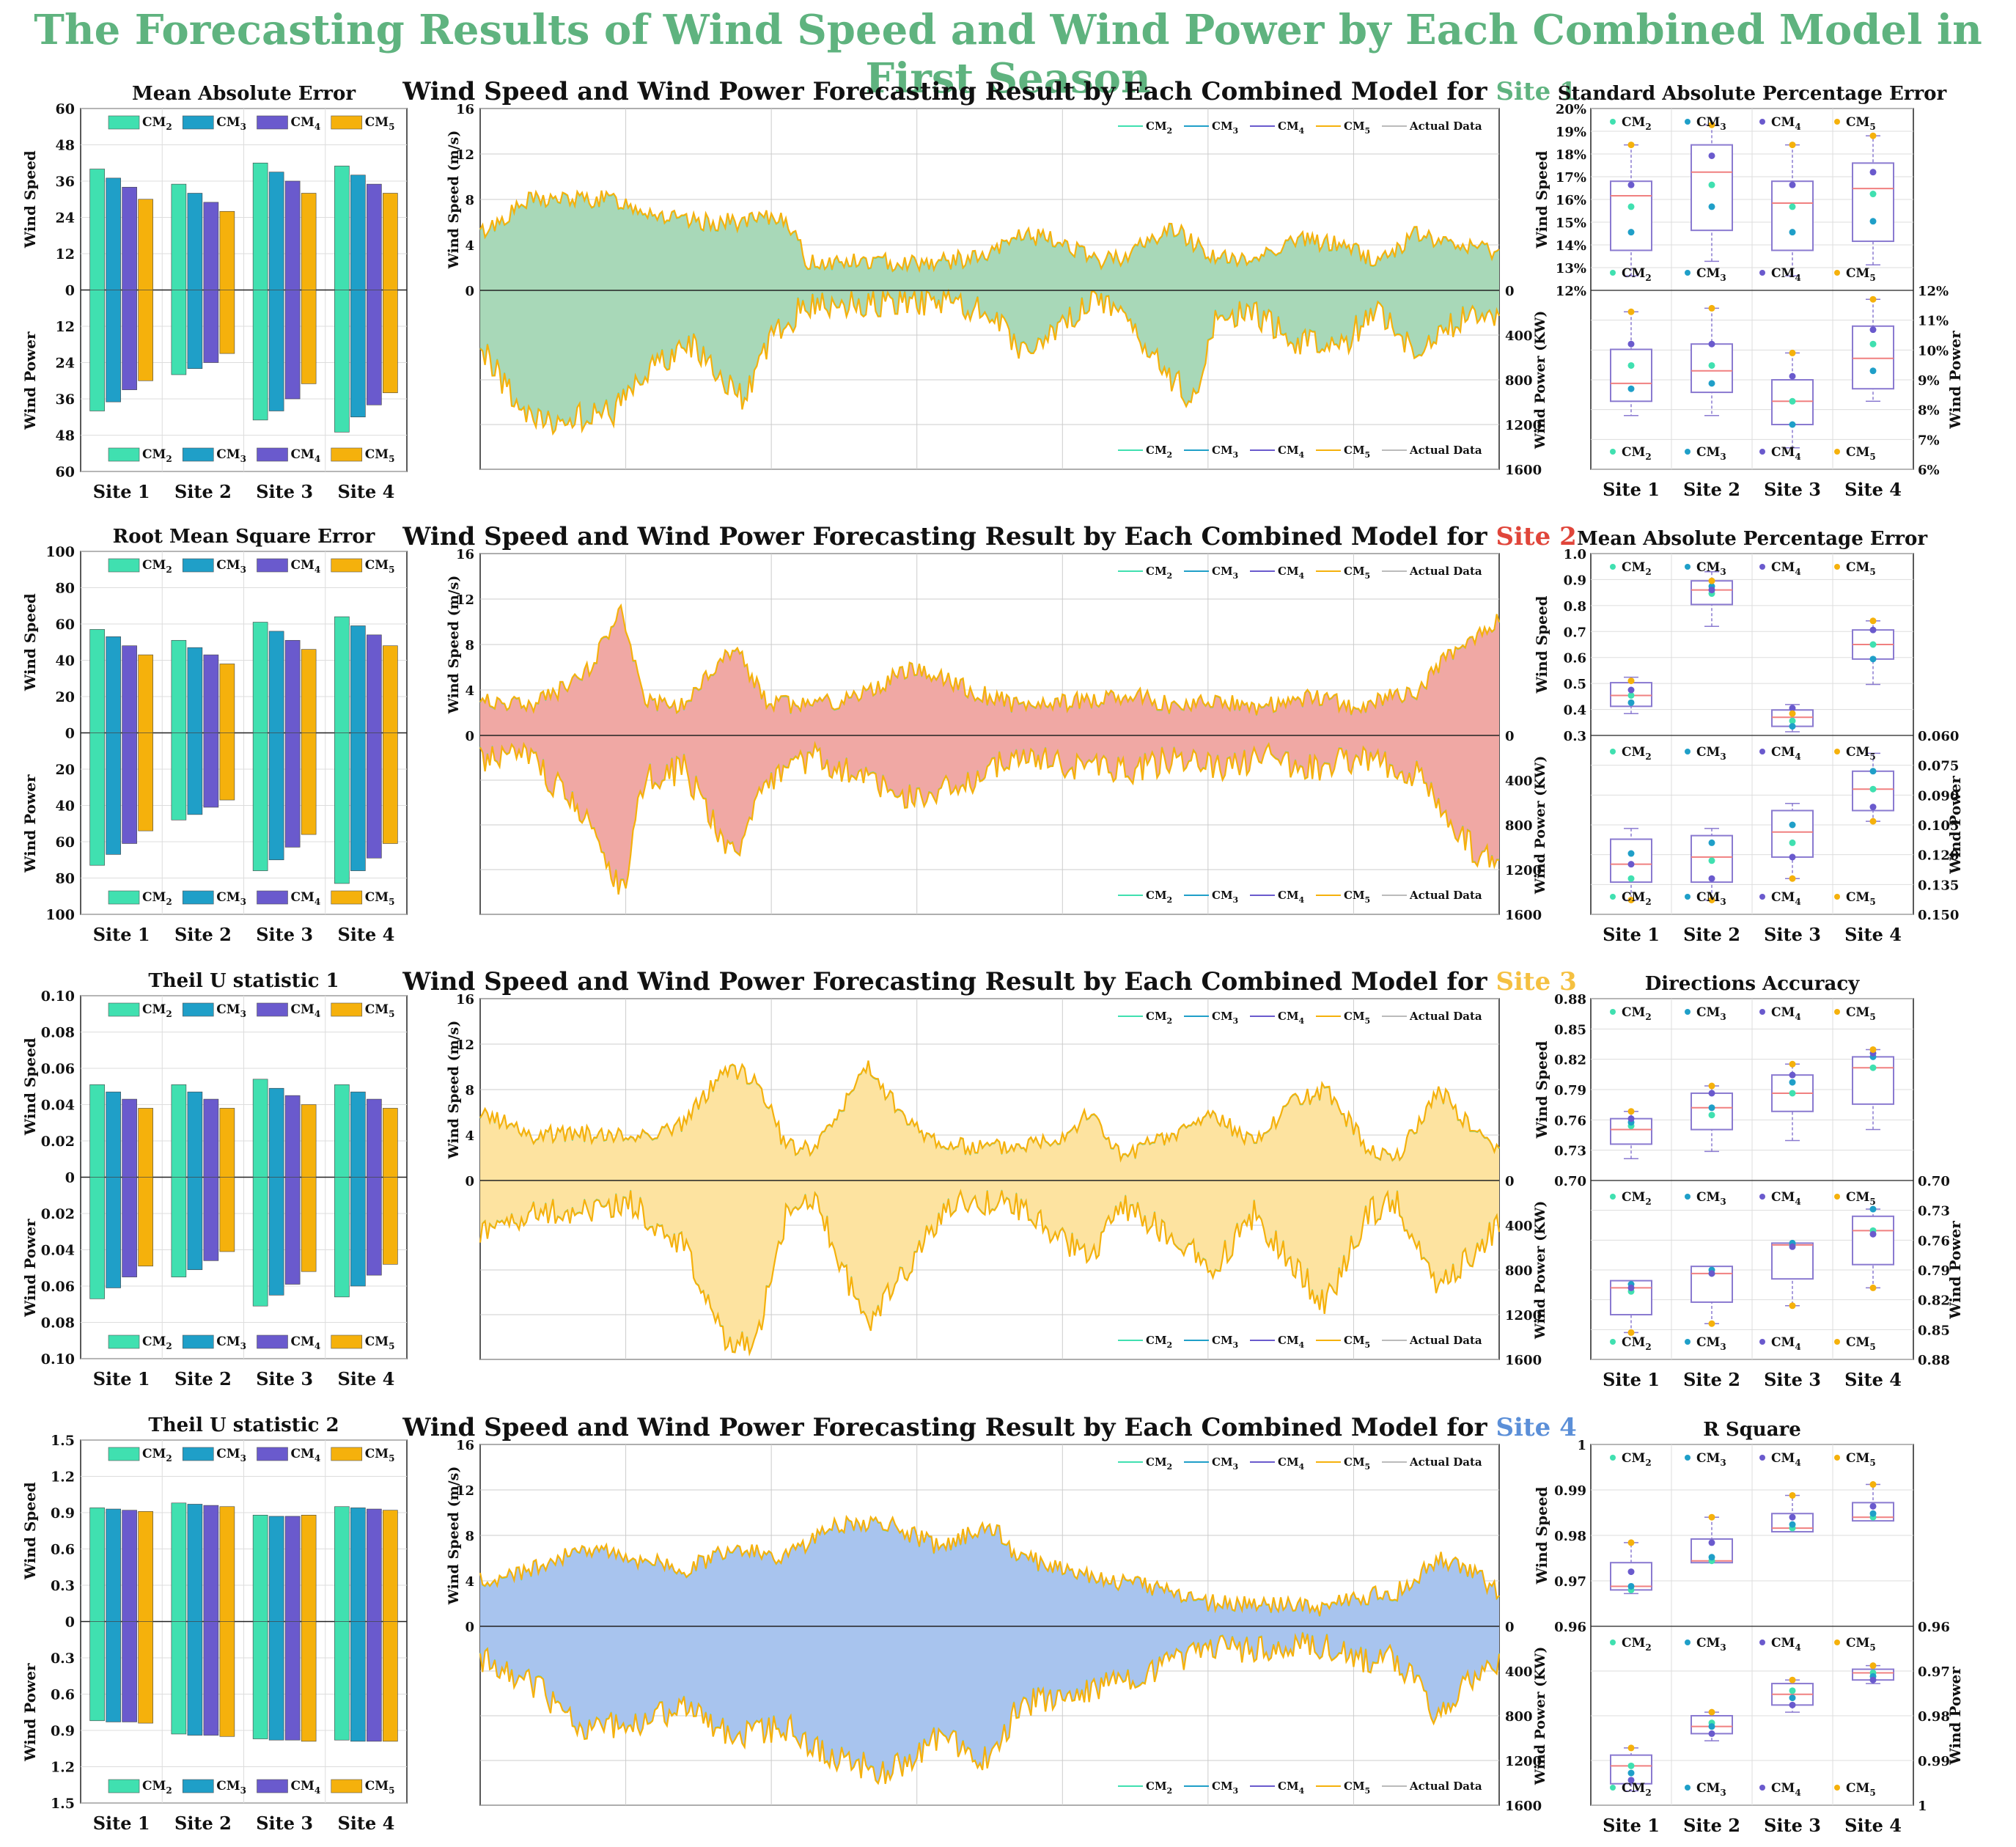  What do you see at coordinates (1938, 796) in the screenshot?
I see `y-tick-right: 0.090` at bounding box center [1938, 796].